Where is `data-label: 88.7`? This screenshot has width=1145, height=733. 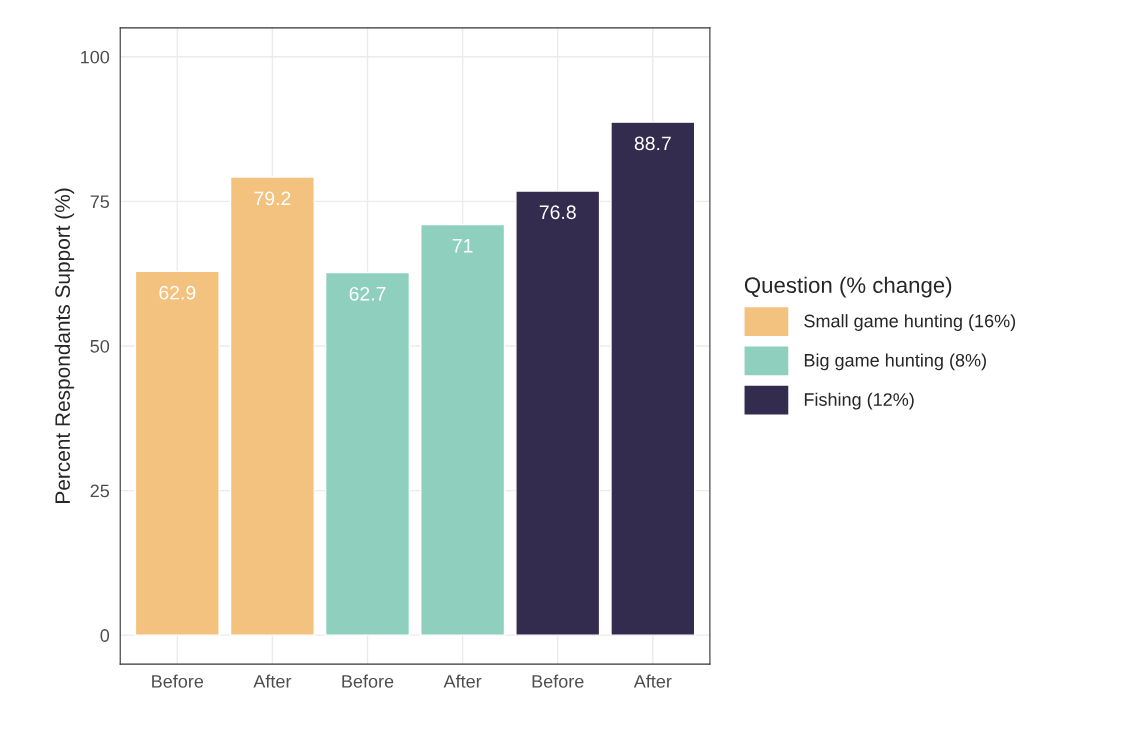 data-label: 88.7 is located at coordinates (652, 143).